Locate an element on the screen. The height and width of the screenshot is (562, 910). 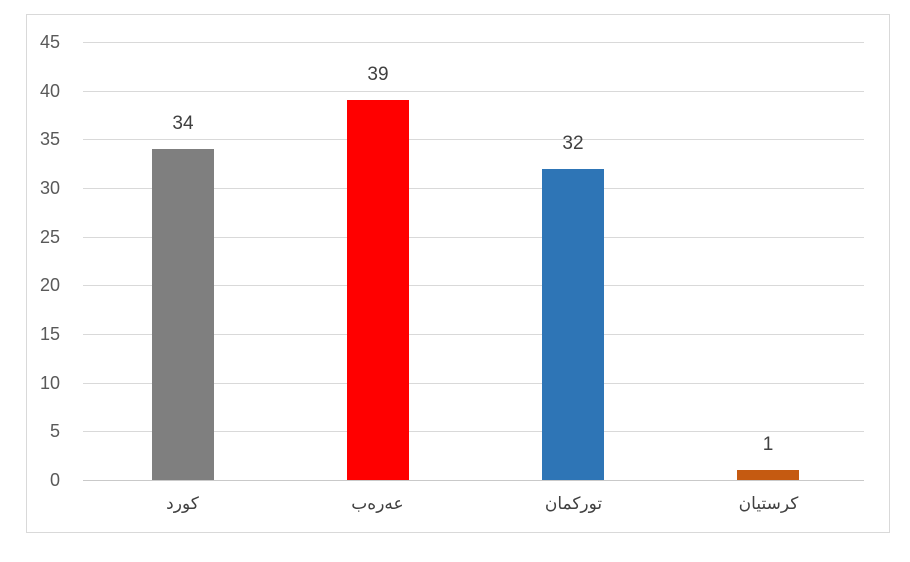
category-label: توركمان is located at coordinates (573, 504).